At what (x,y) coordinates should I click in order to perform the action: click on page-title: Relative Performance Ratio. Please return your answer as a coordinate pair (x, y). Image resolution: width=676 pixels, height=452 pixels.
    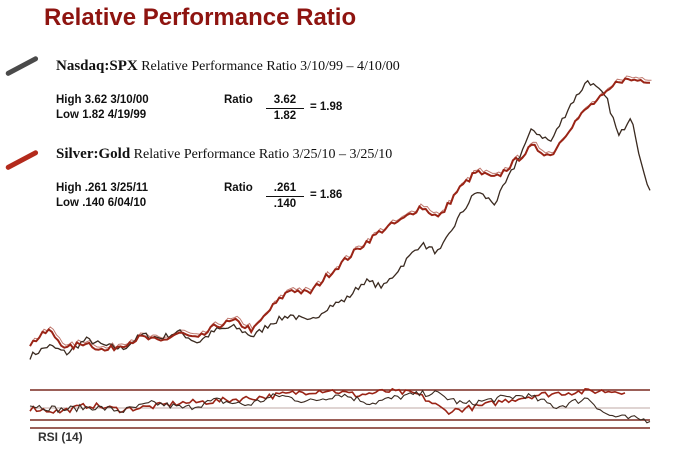
    Looking at the image, I should click on (200, 17).